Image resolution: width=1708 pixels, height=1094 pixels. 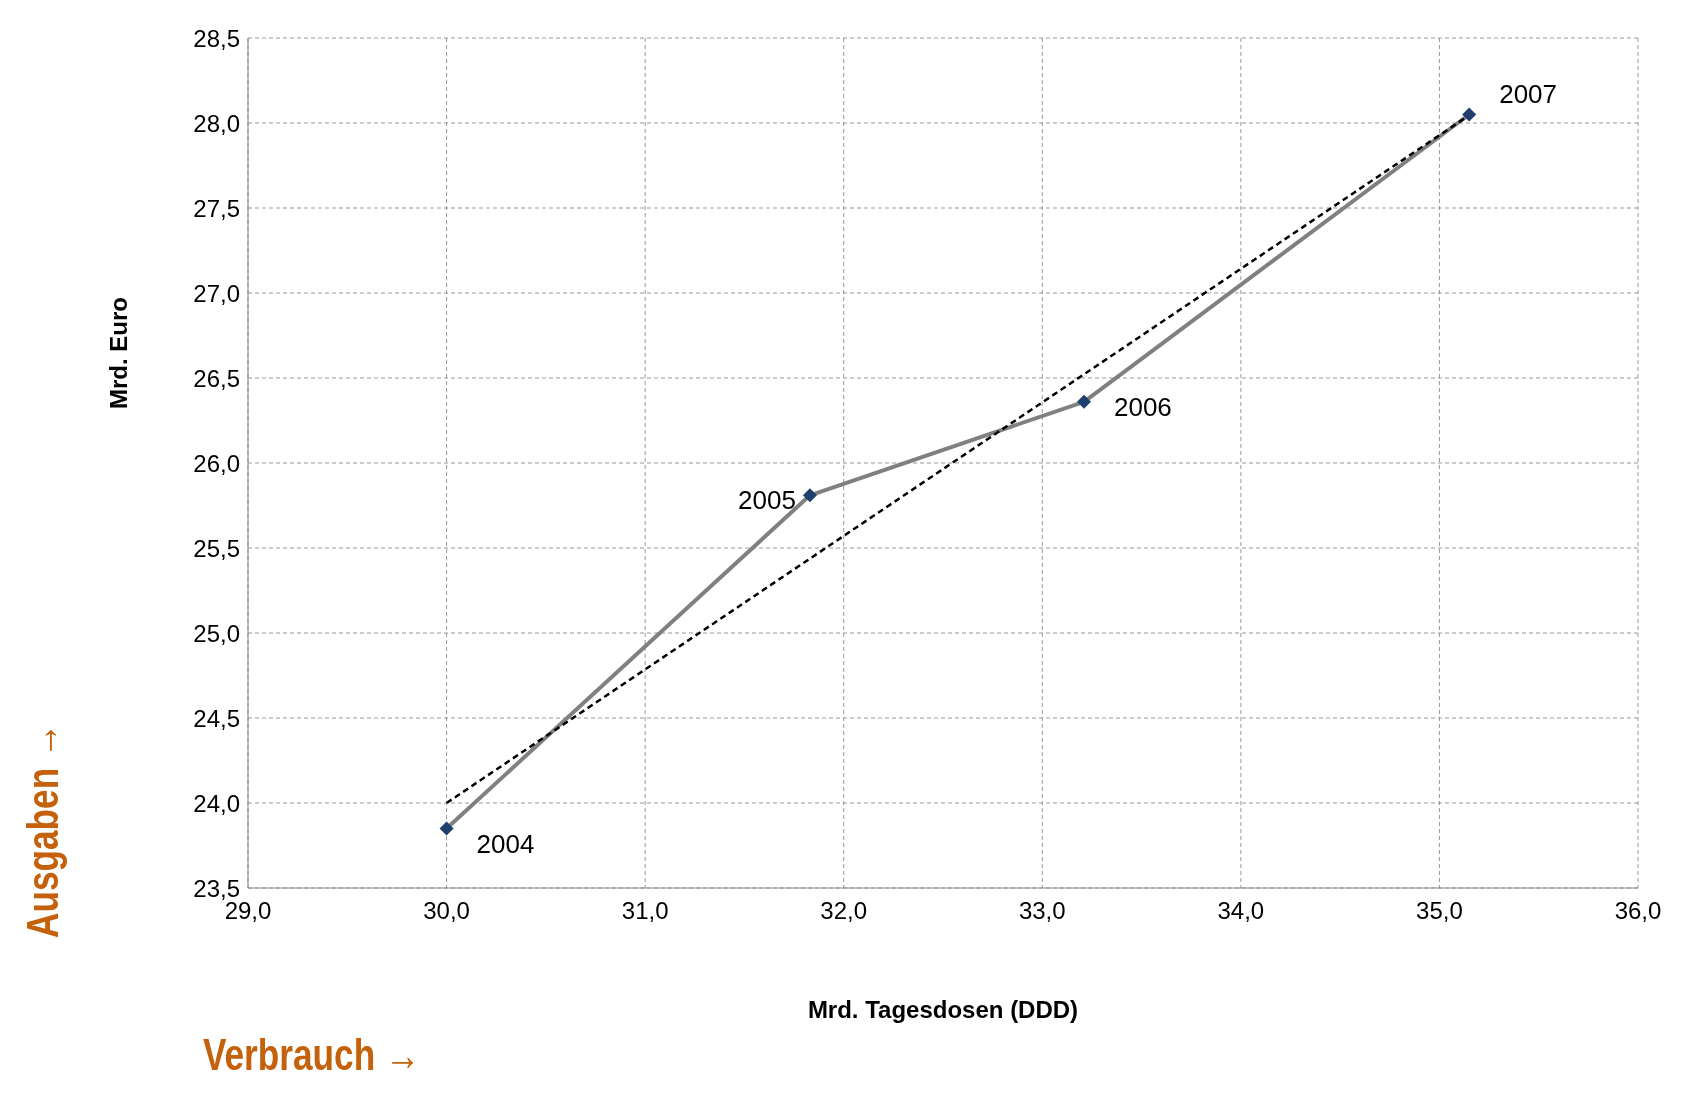 What do you see at coordinates (43, 830) in the screenshot?
I see `text: Ausgaben →` at bounding box center [43, 830].